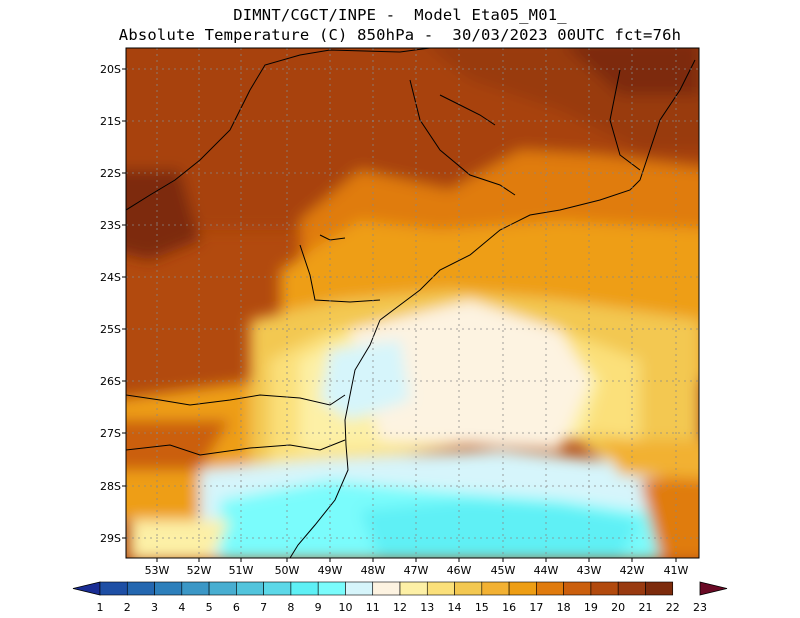 This screenshot has height=618, width=800. Describe the element at coordinates (400, 15) in the screenshot. I see `map-title-line1: DIMNT/CGCT/INPE - Model Eta05_M01_` at that location.